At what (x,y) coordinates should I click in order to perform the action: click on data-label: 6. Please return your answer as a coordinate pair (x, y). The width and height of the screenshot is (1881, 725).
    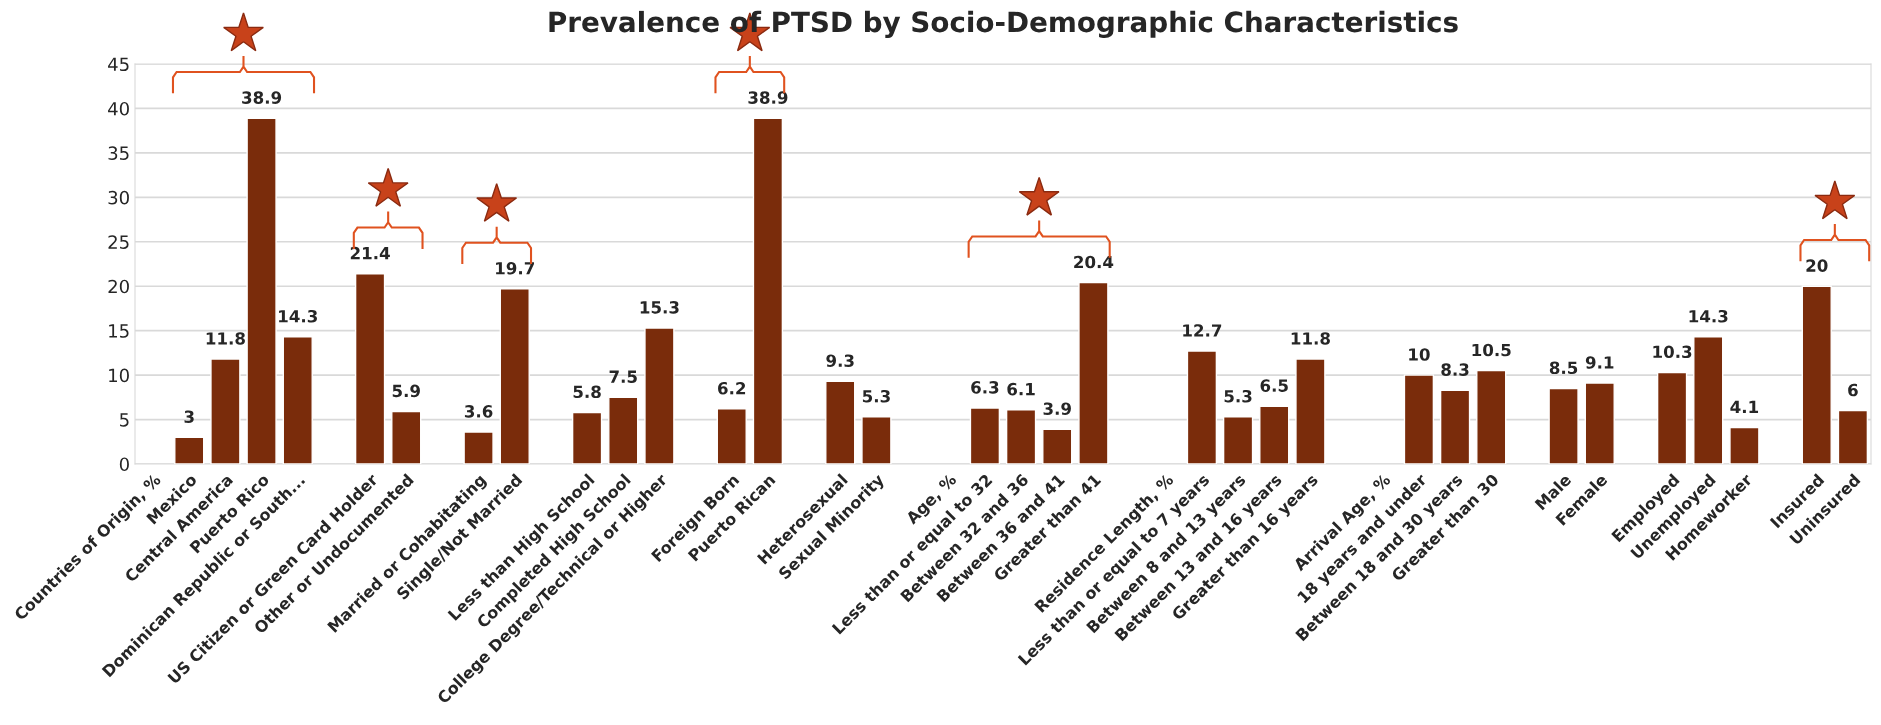
    Looking at the image, I should click on (1853, 390).